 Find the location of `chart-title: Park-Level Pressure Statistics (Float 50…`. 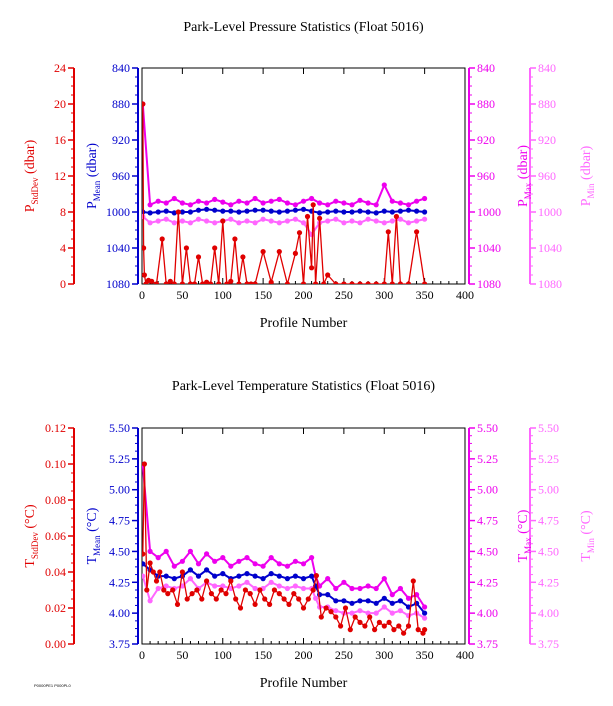

chart-title: Park-Level Pressure Statistics (Float 50… is located at coordinates (303, 27).